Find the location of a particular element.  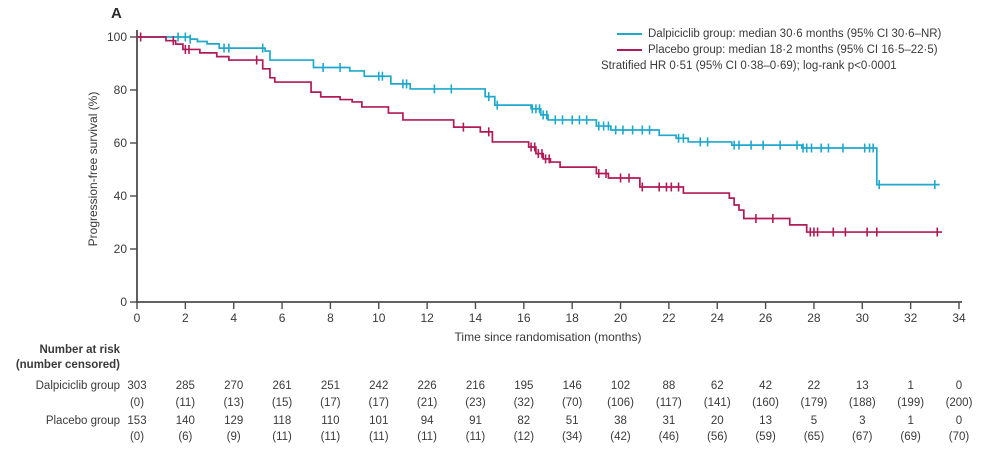

at-risk-value: 88 is located at coordinates (669, 386).